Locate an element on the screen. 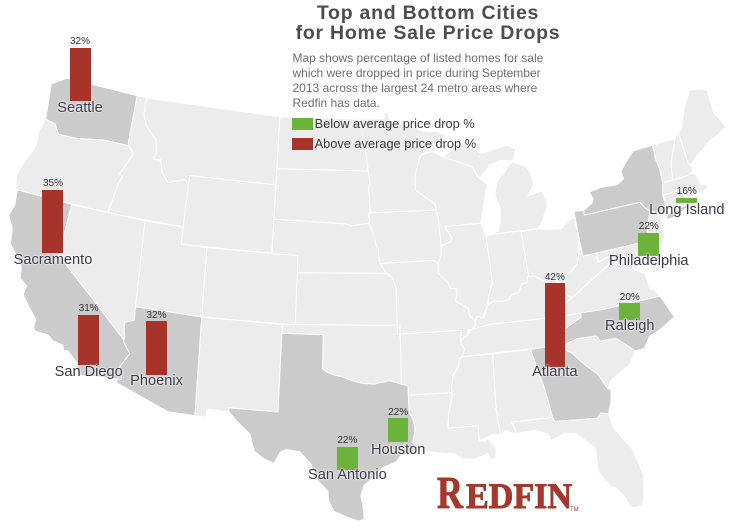  svg-text: R is located at coordinates (450, 493).